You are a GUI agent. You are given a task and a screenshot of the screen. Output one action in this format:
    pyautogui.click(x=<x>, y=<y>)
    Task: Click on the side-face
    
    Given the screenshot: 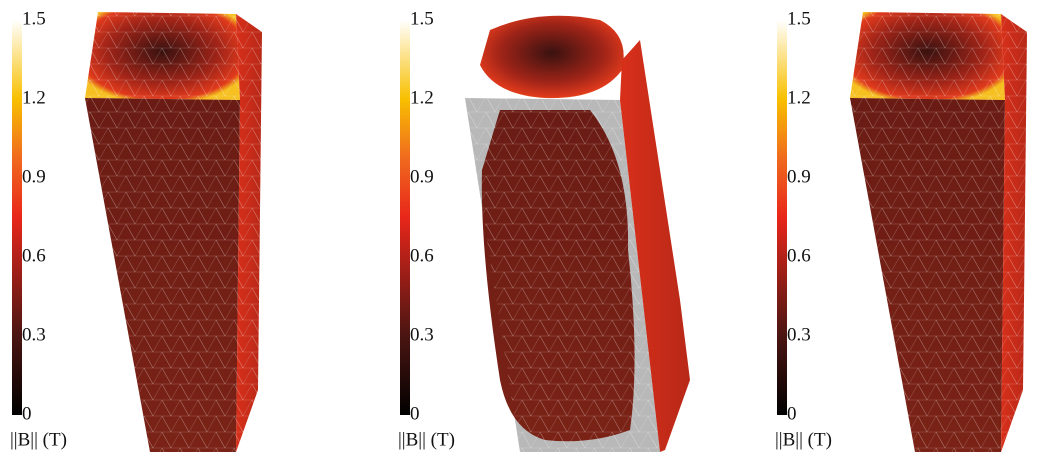 What is the action you would take?
    pyautogui.click(x=655, y=246)
    